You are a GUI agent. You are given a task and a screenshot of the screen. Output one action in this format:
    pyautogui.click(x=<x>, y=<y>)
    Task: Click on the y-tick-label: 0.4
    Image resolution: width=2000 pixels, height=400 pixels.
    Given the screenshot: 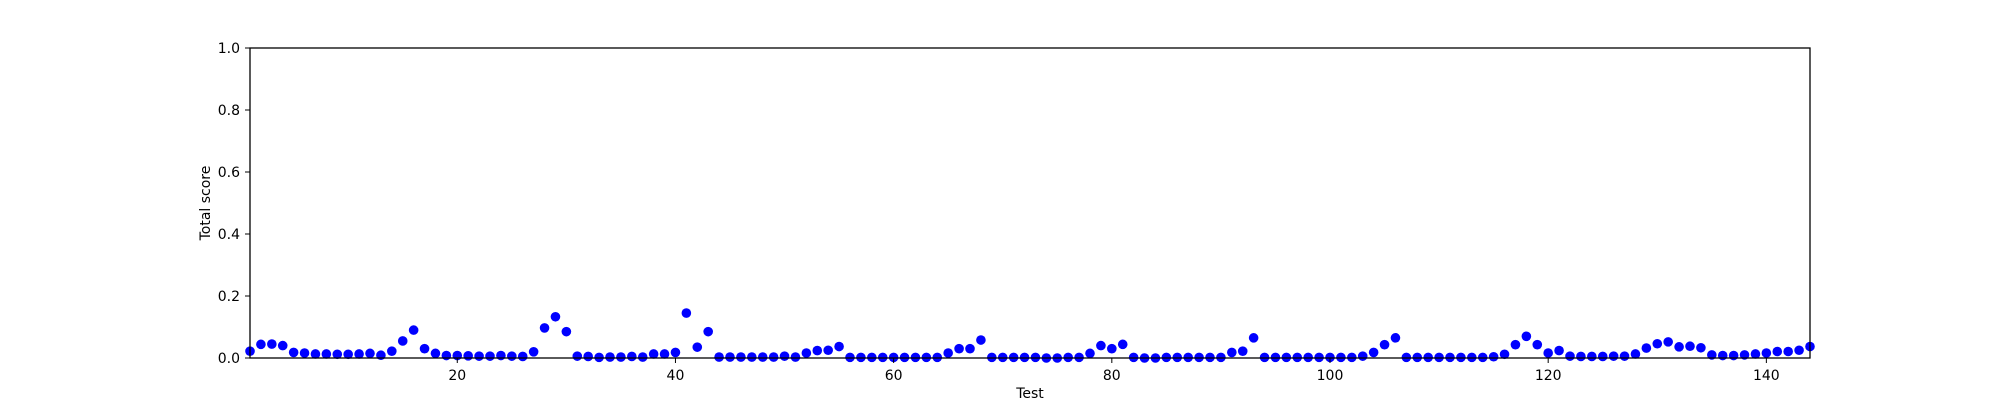 What is the action you would take?
    pyautogui.click(x=229, y=235)
    